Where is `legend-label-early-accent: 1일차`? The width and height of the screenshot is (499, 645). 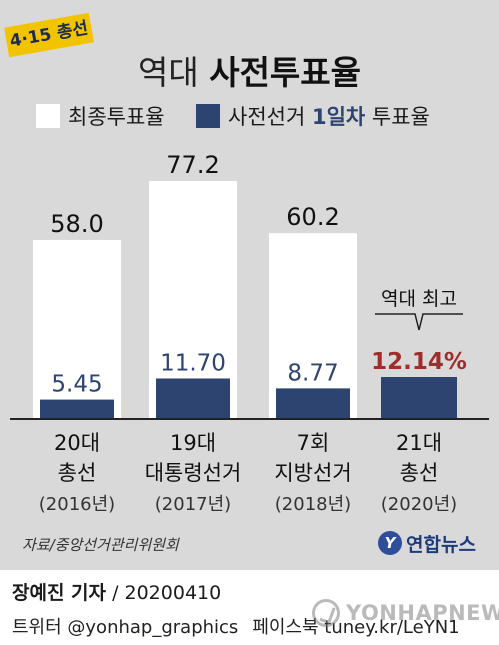 legend-label-early-accent: 1일차 is located at coordinates (338, 117).